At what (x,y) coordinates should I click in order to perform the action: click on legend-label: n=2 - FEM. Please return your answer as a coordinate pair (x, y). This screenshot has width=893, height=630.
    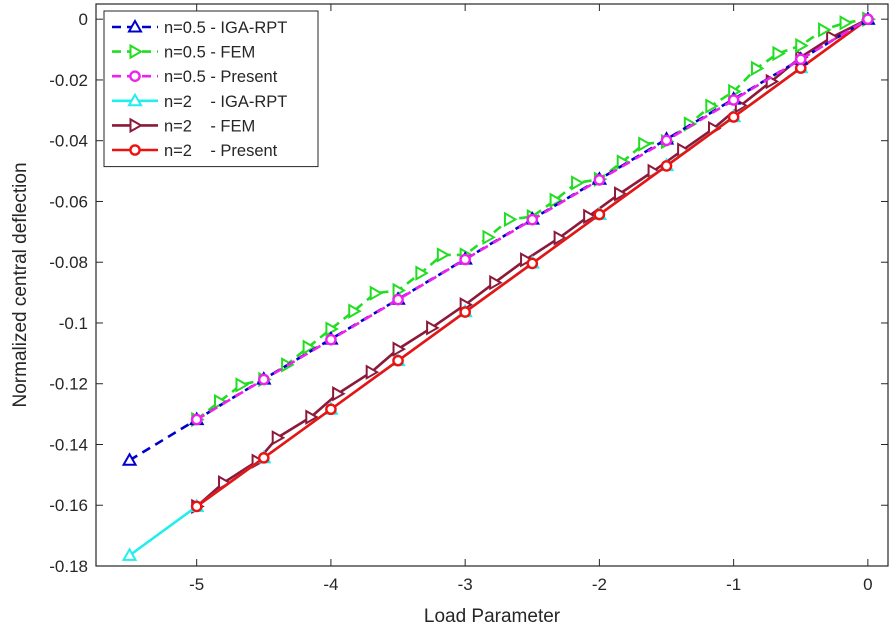
    Looking at the image, I should click on (209, 126).